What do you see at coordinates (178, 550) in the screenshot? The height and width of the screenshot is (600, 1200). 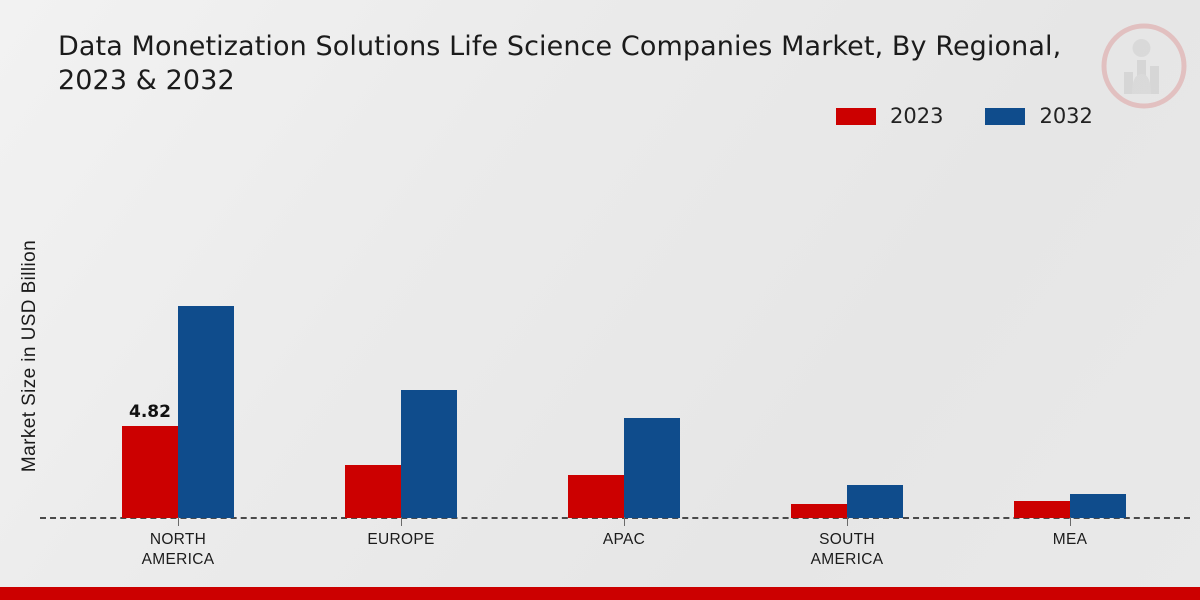 I see `x-label-north-america: NORTH AMERICA` at bounding box center [178, 550].